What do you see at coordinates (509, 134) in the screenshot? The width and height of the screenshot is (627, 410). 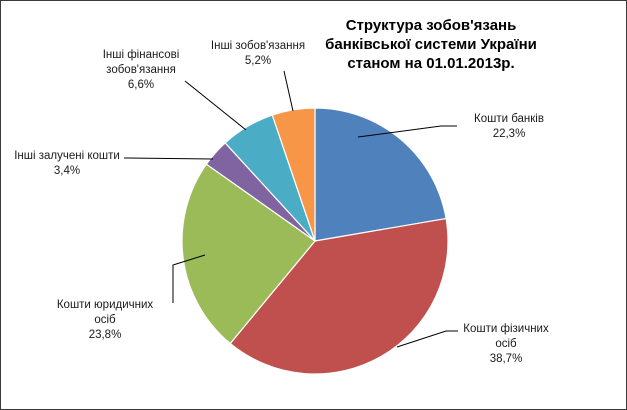 I see `data-label-percent: 22,3%` at bounding box center [509, 134].